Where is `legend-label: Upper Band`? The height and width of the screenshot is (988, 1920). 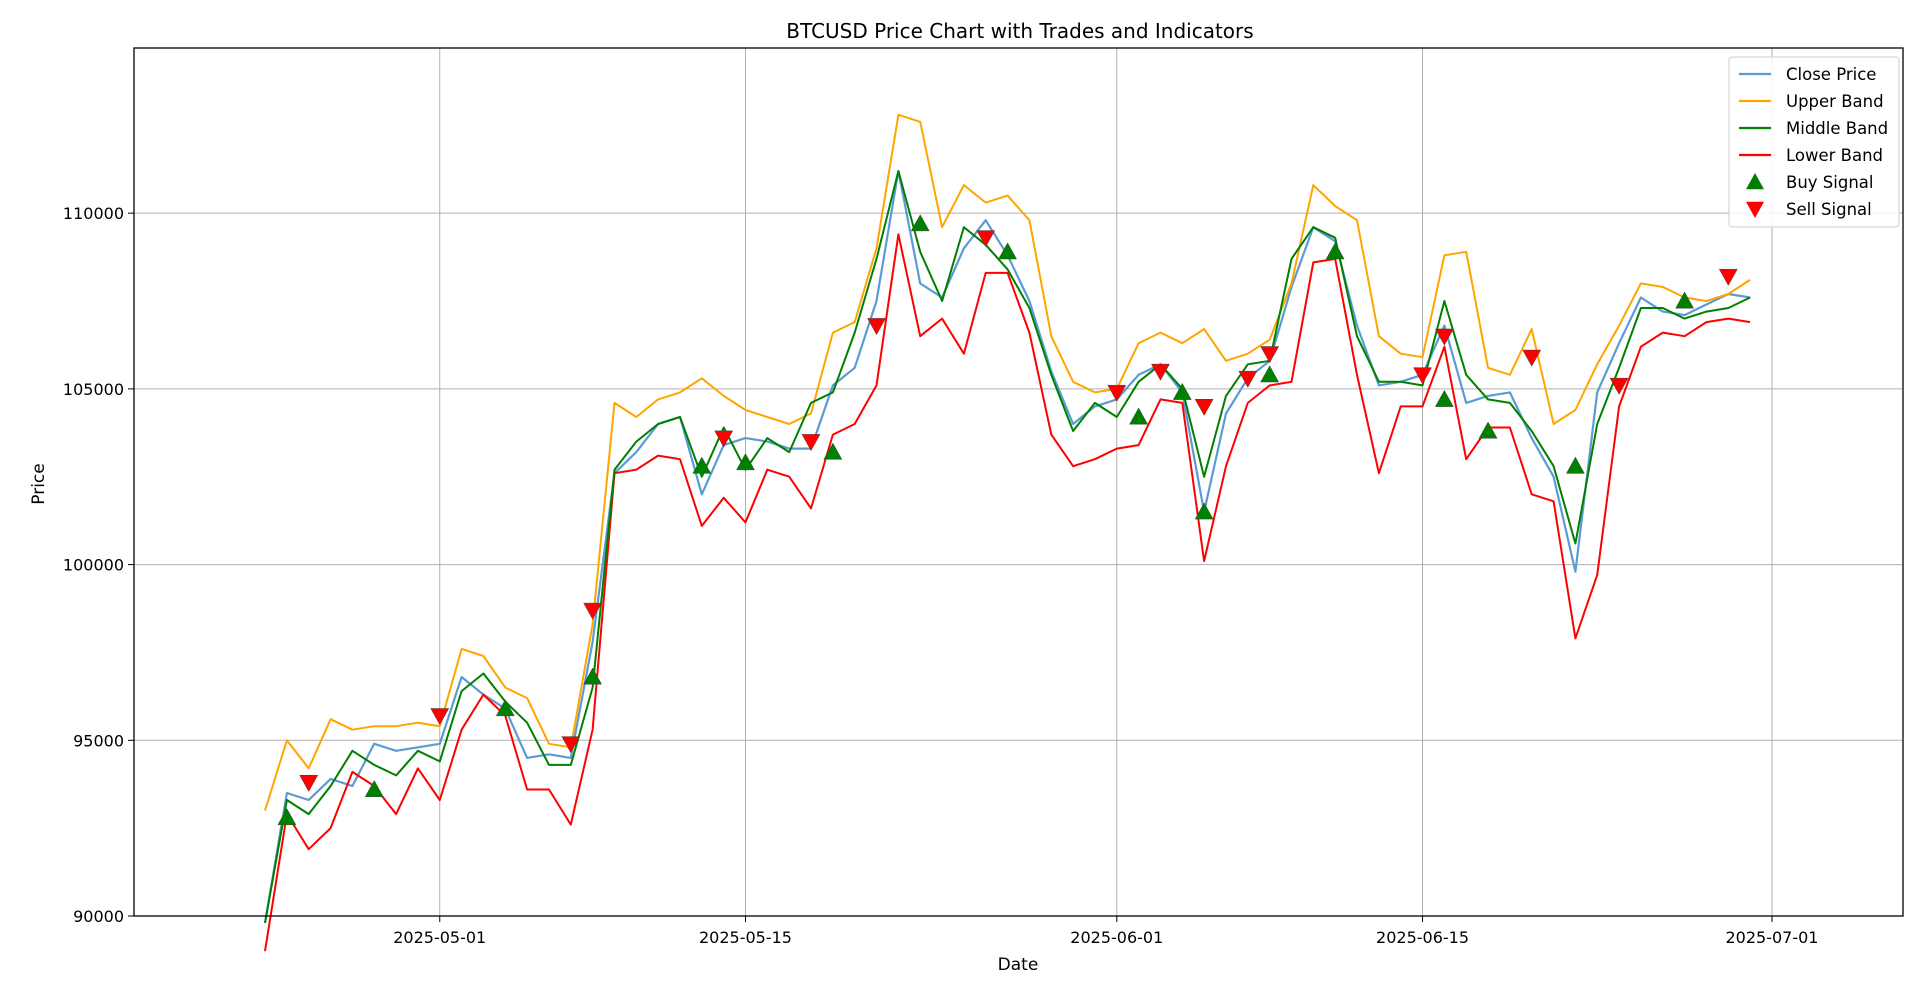 legend-label: Upper Band is located at coordinates (1835, 101).